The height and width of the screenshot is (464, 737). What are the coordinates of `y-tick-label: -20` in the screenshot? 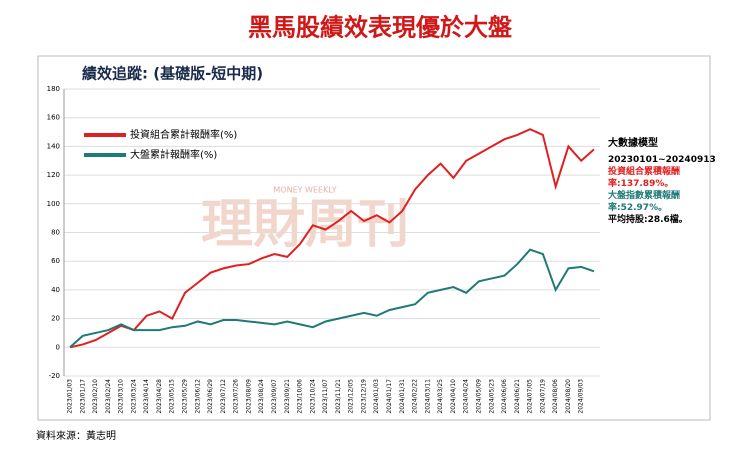 It's located at (54, 376).